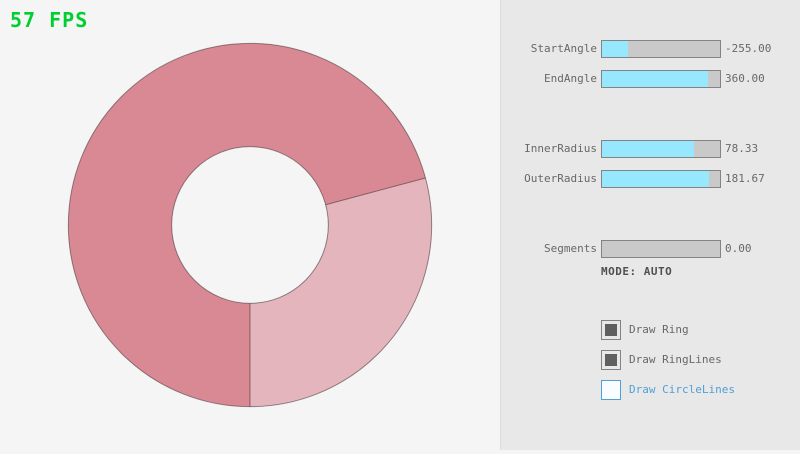  What do you see at coordinates (675, 359) in the screenshot?
I see `checkbox-label: Draw RingLines` at bounding box center [675, 359].